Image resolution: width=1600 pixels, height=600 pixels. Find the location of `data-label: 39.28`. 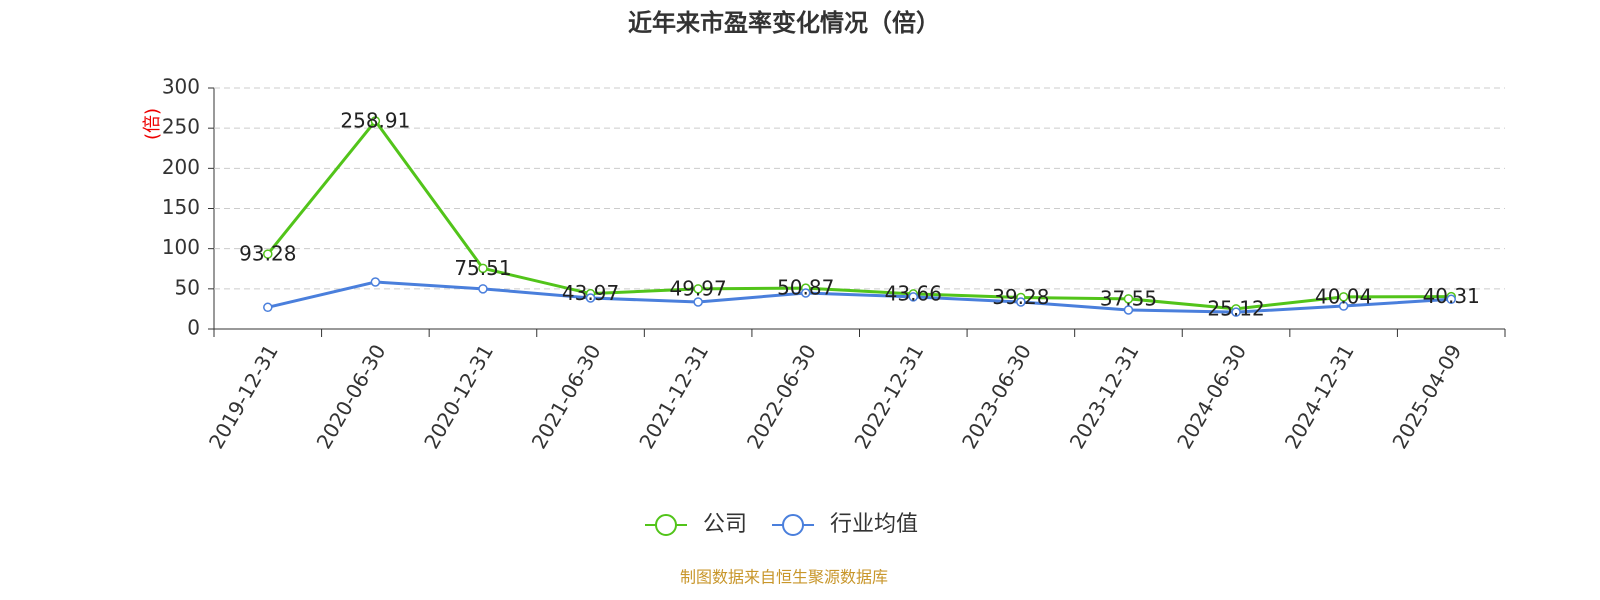

data-label: 39.28 is located at coordinates (1020, 297).